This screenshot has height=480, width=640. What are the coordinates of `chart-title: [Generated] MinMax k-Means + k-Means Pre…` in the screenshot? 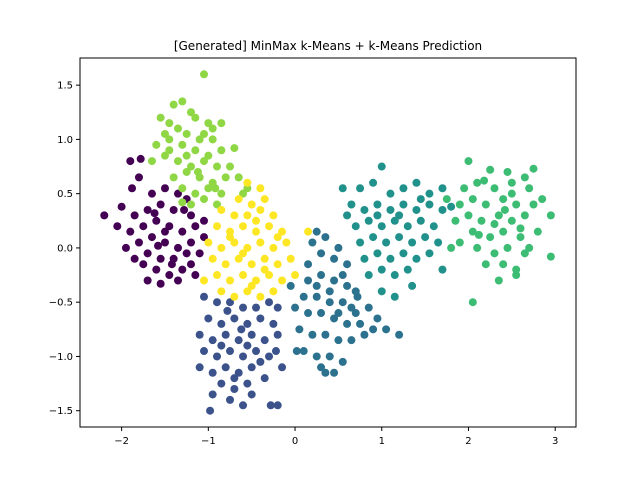 It's located at (328, 46).